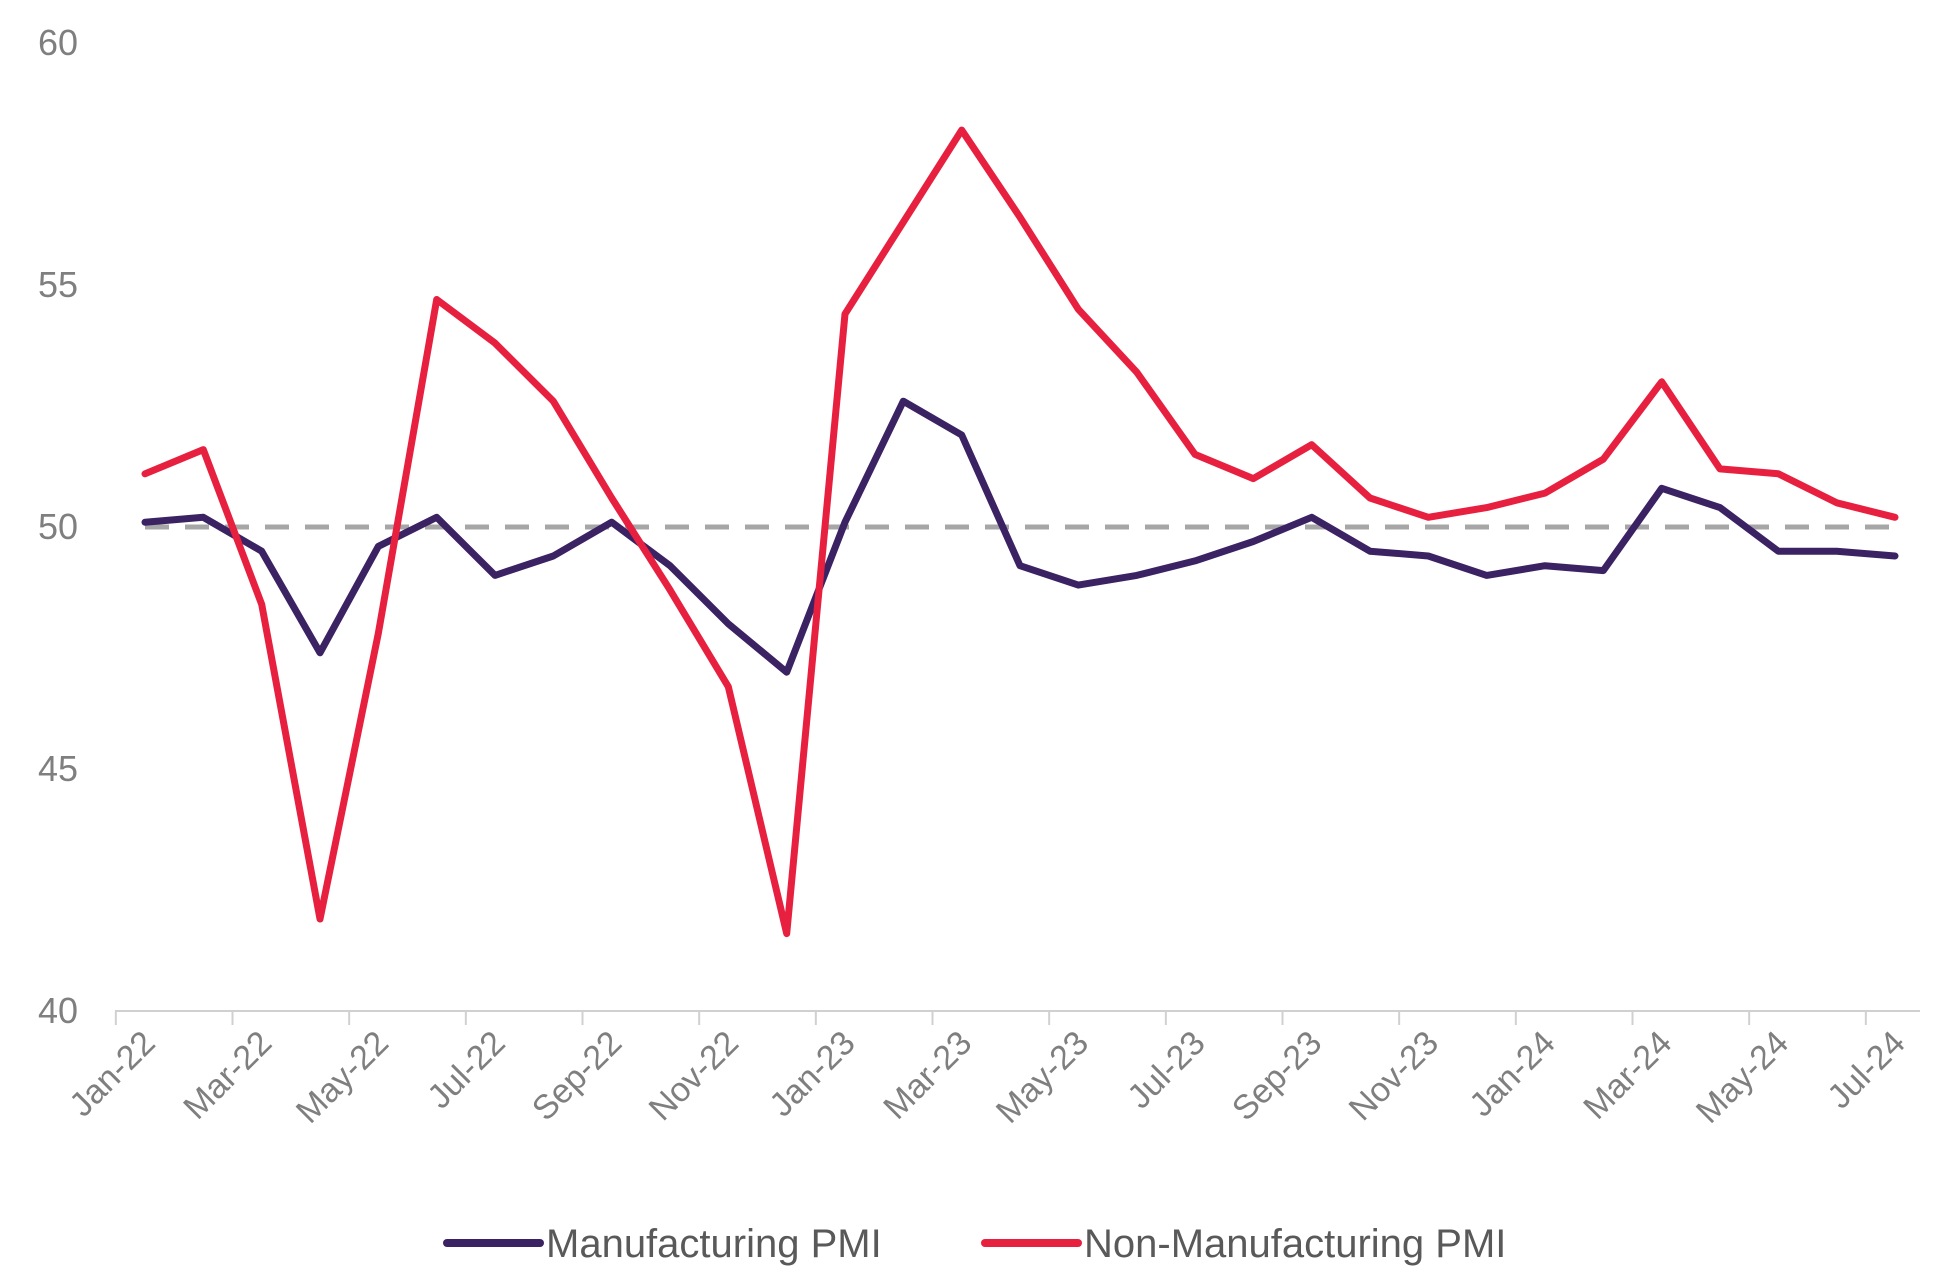 The width and height of the screenshot is (1943, 1282). Describe the element at coordinates (1512, 1074) in the screenshot. I see `x-tick-label: Jan-24` at that location.